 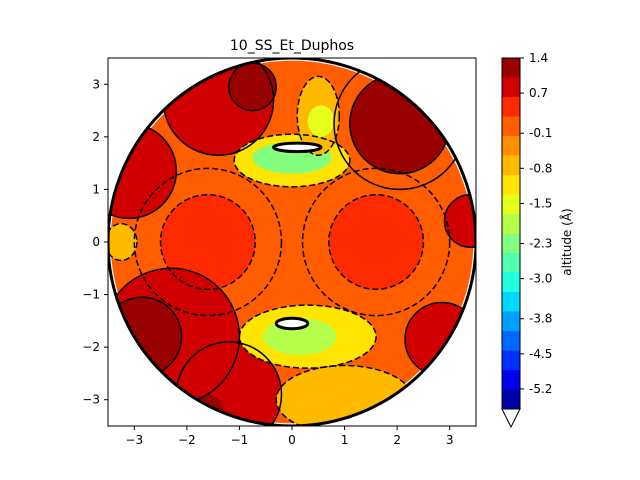 I want to click on region-top-left-peak, so click(x=252, y=87).